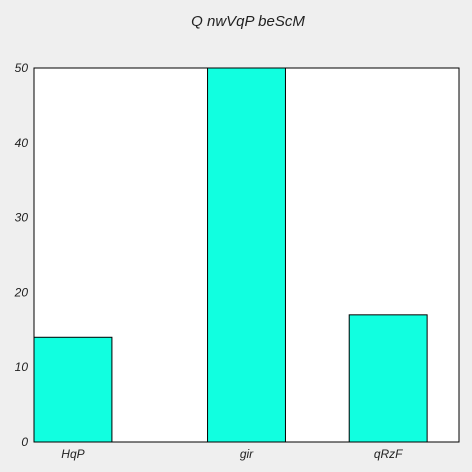 The image size is (472, 472). Describe the element at coordinates (21, 292) in the screenshot. I see `y-tick-label: 20` at that location.